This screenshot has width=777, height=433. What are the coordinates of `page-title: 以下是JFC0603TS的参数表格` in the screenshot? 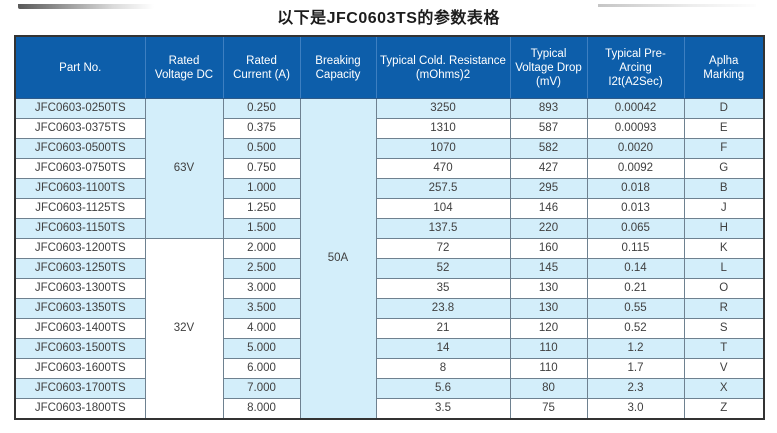 It's located at (388, 18).